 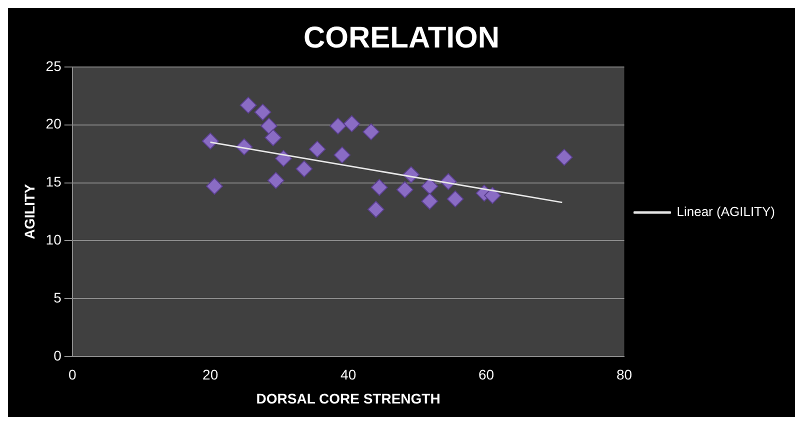 What do you see at coordinates (401, 37) in the screenshot?
I see `chart-title: CORELATION` at bounding box center [401, 37].